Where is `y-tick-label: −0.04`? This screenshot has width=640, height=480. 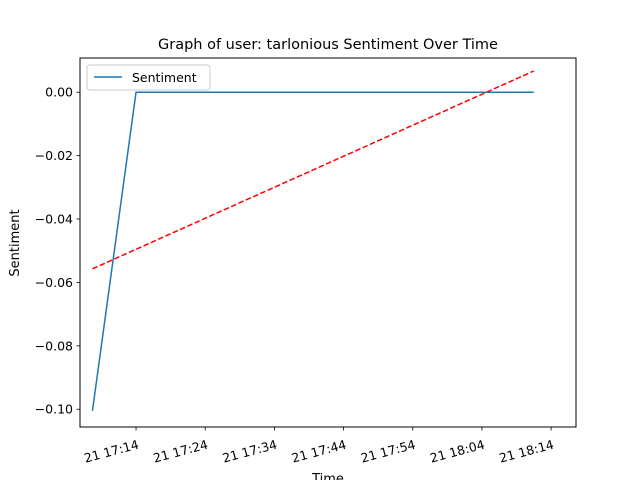
y-tick-label: −0.04 is located at coordinates (54, 219).